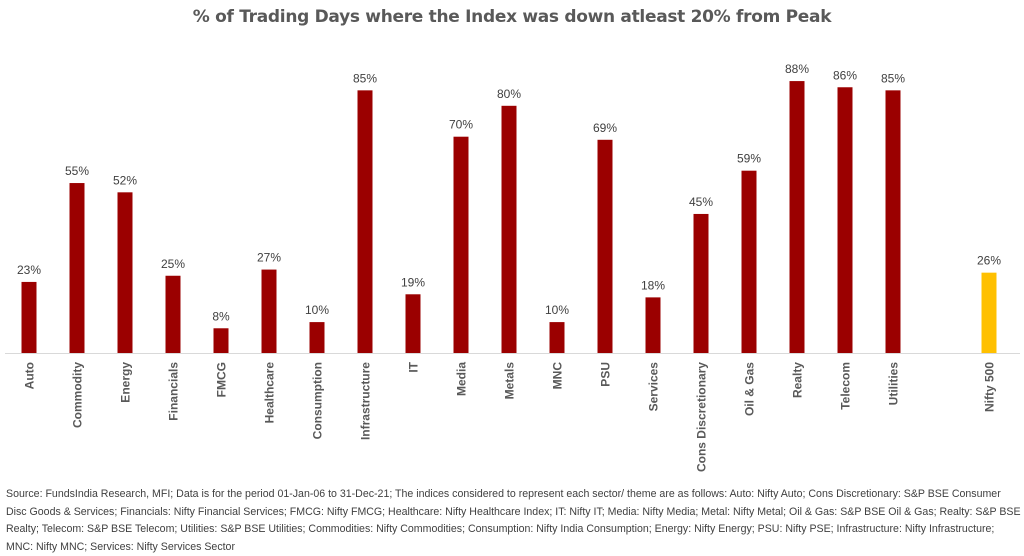  I want to click on bar-energy, so click(125, 272).